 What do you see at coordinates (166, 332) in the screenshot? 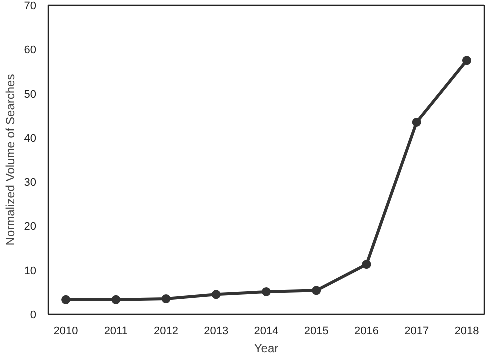
I see `x-tick-label: 2012` at bounding box center [166, 332].